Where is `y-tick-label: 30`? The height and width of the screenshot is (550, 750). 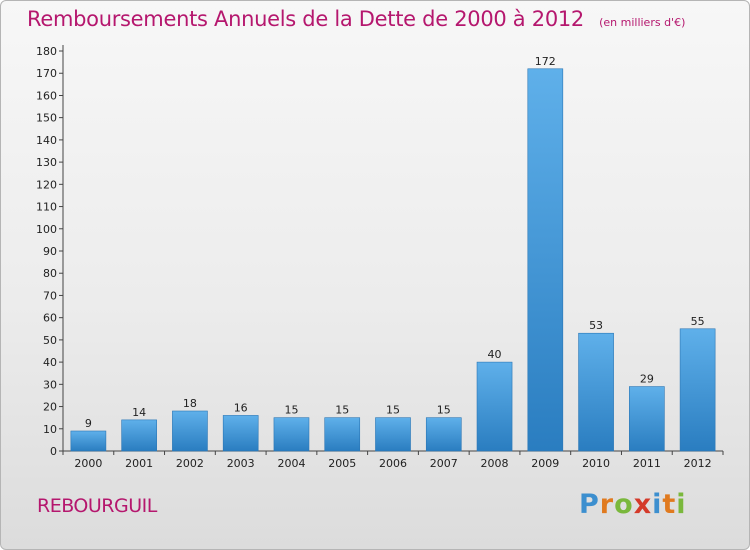 y-tick-label: 30 is located at coordinates (50, 384).